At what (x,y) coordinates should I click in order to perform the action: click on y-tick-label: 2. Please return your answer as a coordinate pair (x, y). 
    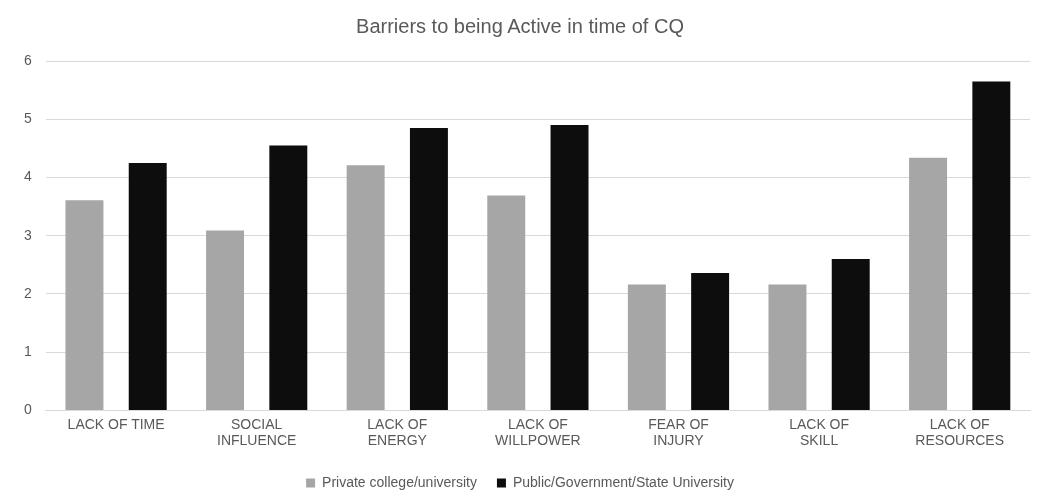
    Looking at the image, I should click on (27, 292).